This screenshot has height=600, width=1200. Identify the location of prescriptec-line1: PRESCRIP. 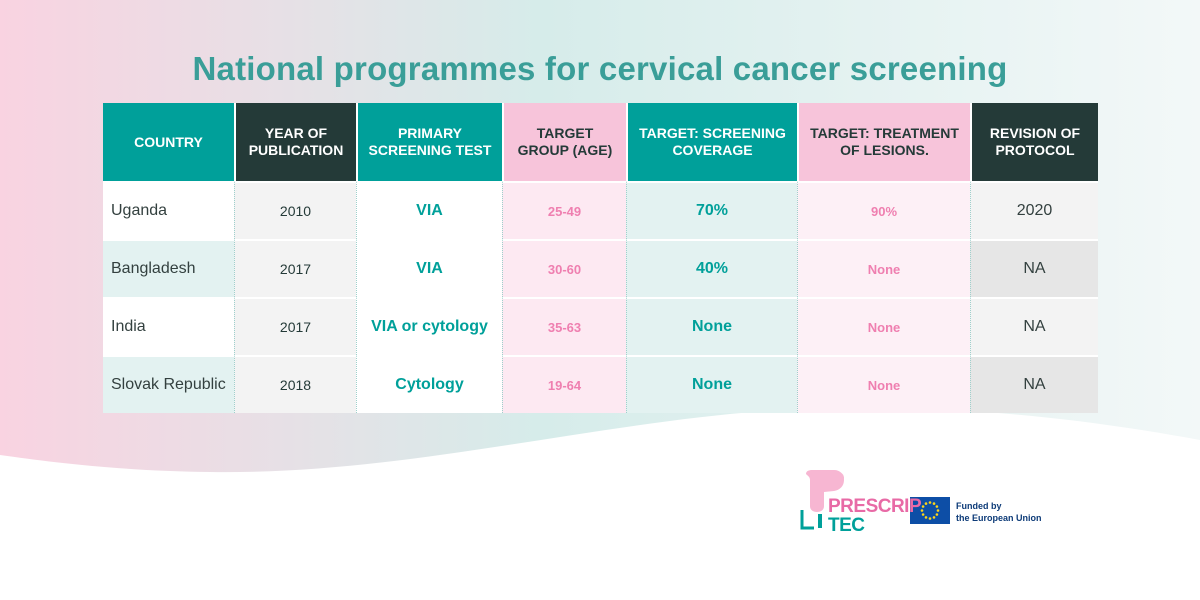
(875, 506).